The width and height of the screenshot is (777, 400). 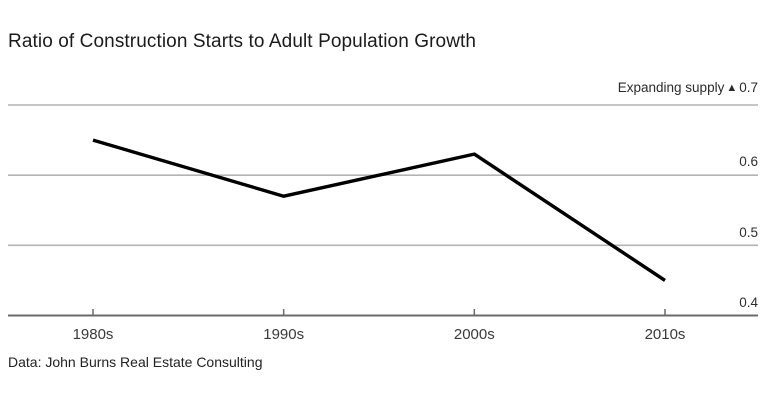 I want to click on ytick-label-0_5: 0.5, so click(x=748, y=232).